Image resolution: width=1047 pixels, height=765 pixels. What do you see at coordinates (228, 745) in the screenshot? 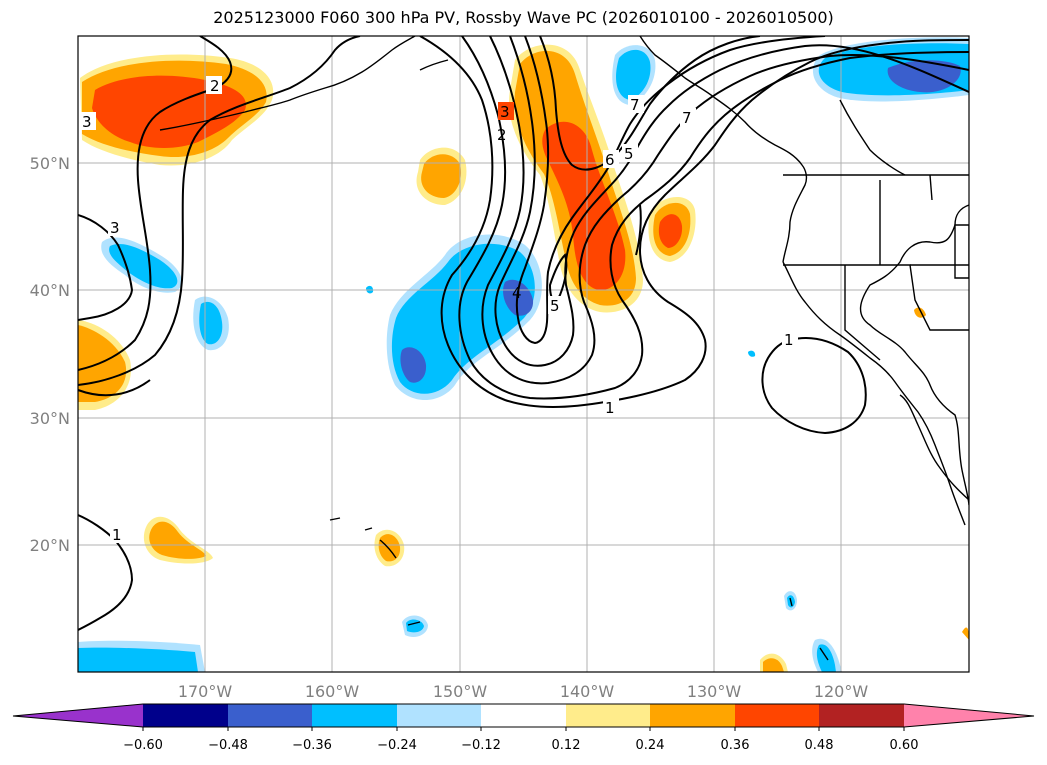
I see `colorbar-label: −0.48` at bounding box center [228, 745].